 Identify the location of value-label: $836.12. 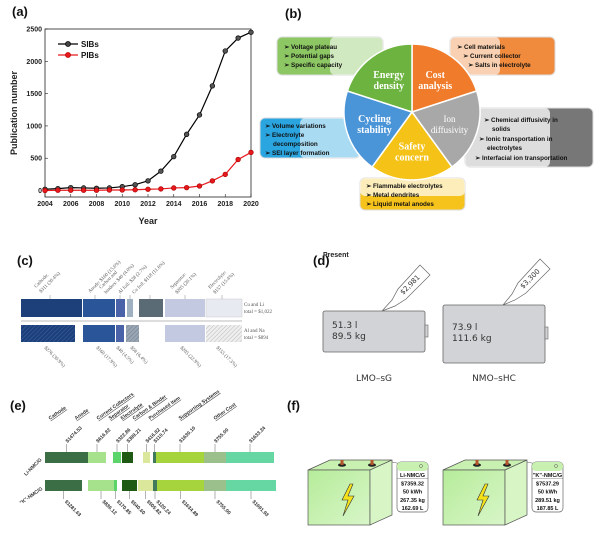
(109, 507).